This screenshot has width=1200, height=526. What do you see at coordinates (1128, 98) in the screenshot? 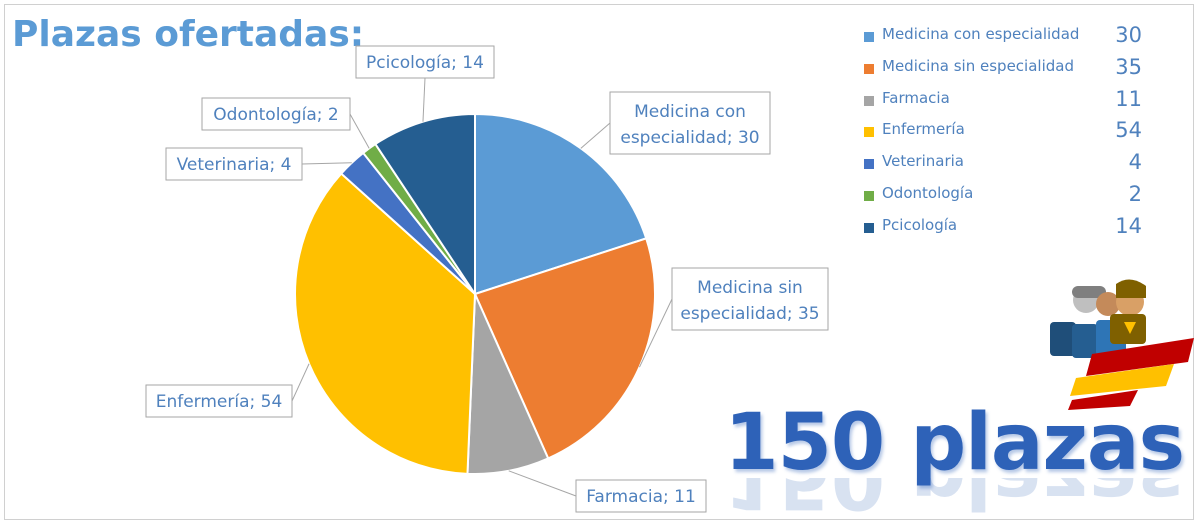
I see `legend-value: 11` at bounding box center [1128, 98].